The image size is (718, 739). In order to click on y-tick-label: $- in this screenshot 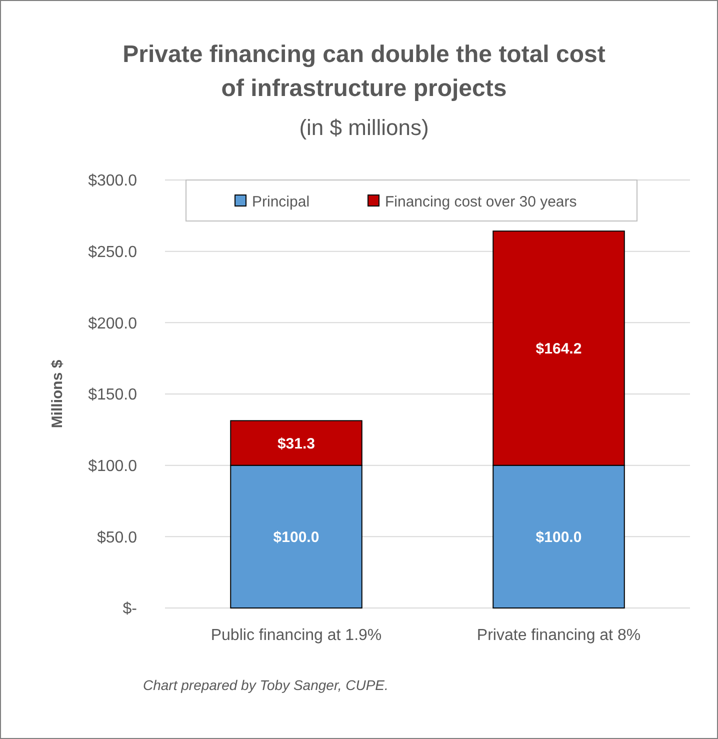, I will do `click(129, 609)`.